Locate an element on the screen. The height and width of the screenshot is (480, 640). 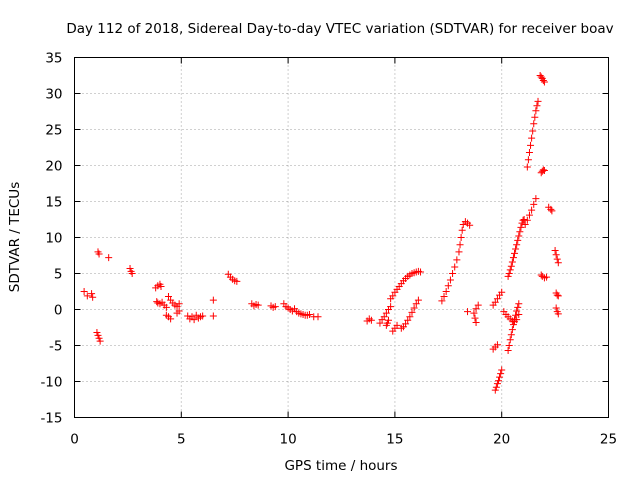
y-tick-label: -5 is located at coordinates (55, 347).